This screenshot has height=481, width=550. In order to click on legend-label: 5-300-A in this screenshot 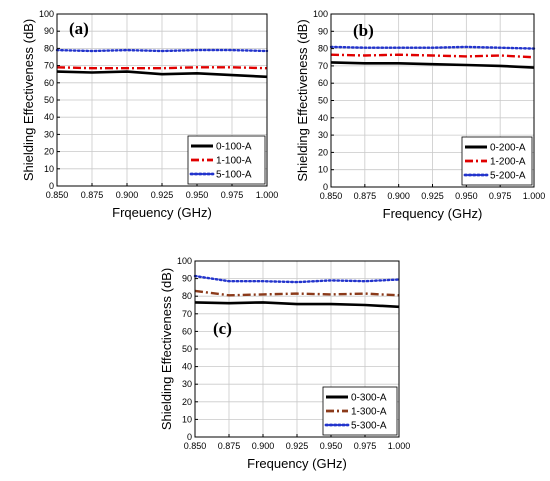, I will do `click(369, 426)`.